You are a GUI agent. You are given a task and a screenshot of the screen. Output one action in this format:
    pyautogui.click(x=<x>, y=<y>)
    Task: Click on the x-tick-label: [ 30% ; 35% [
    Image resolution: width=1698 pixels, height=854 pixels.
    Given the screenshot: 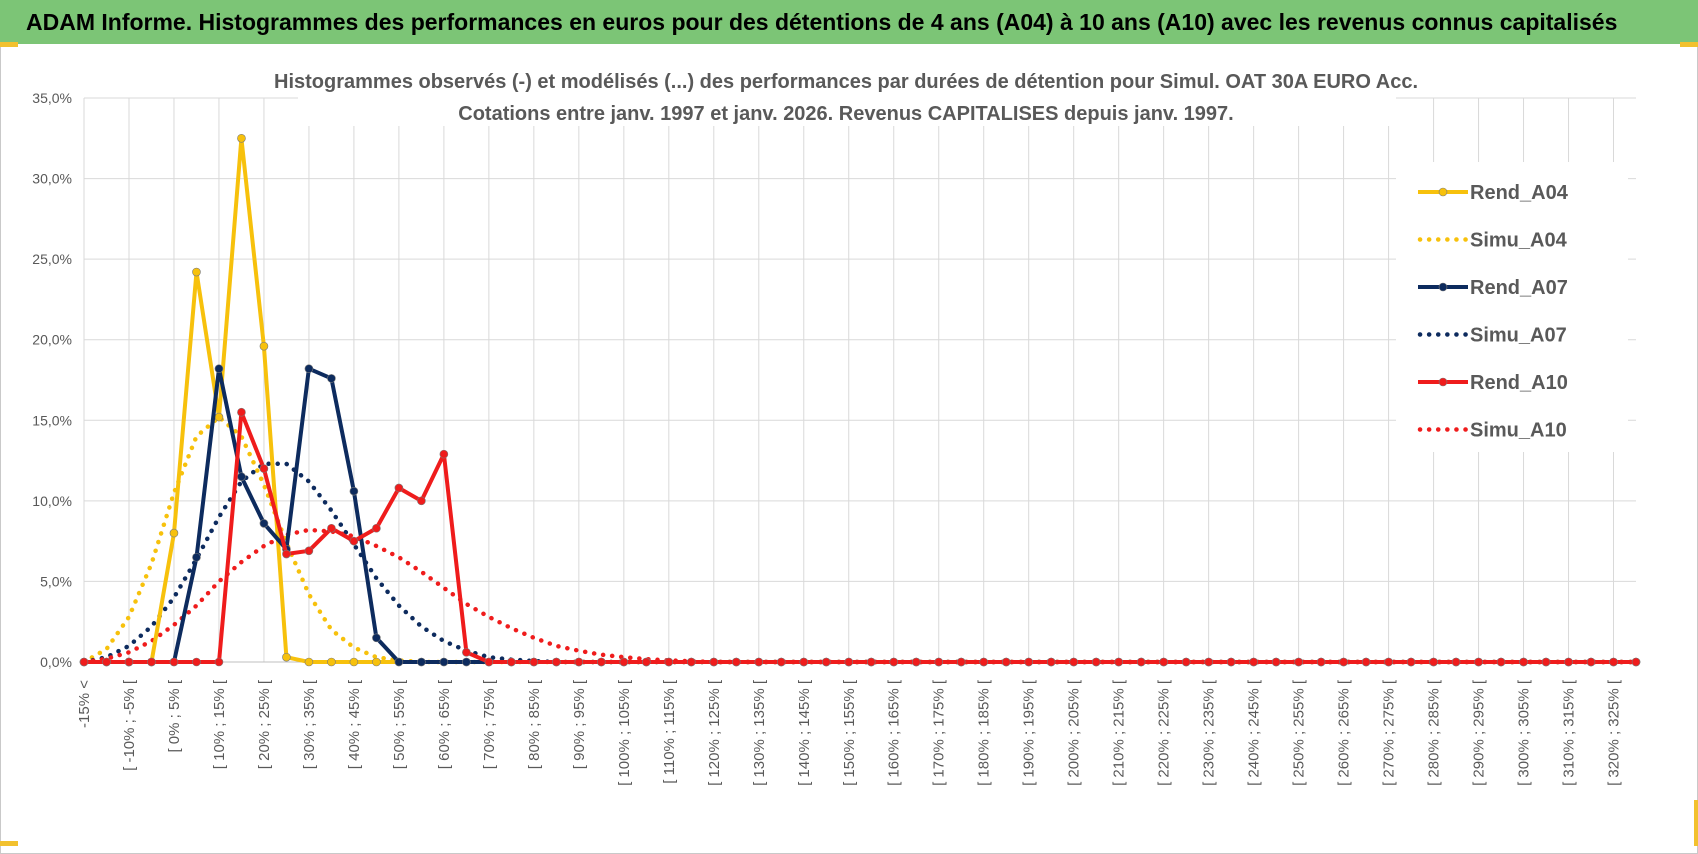 What is the action you would take?
    pyautogui.click(x=309, y=724)
    